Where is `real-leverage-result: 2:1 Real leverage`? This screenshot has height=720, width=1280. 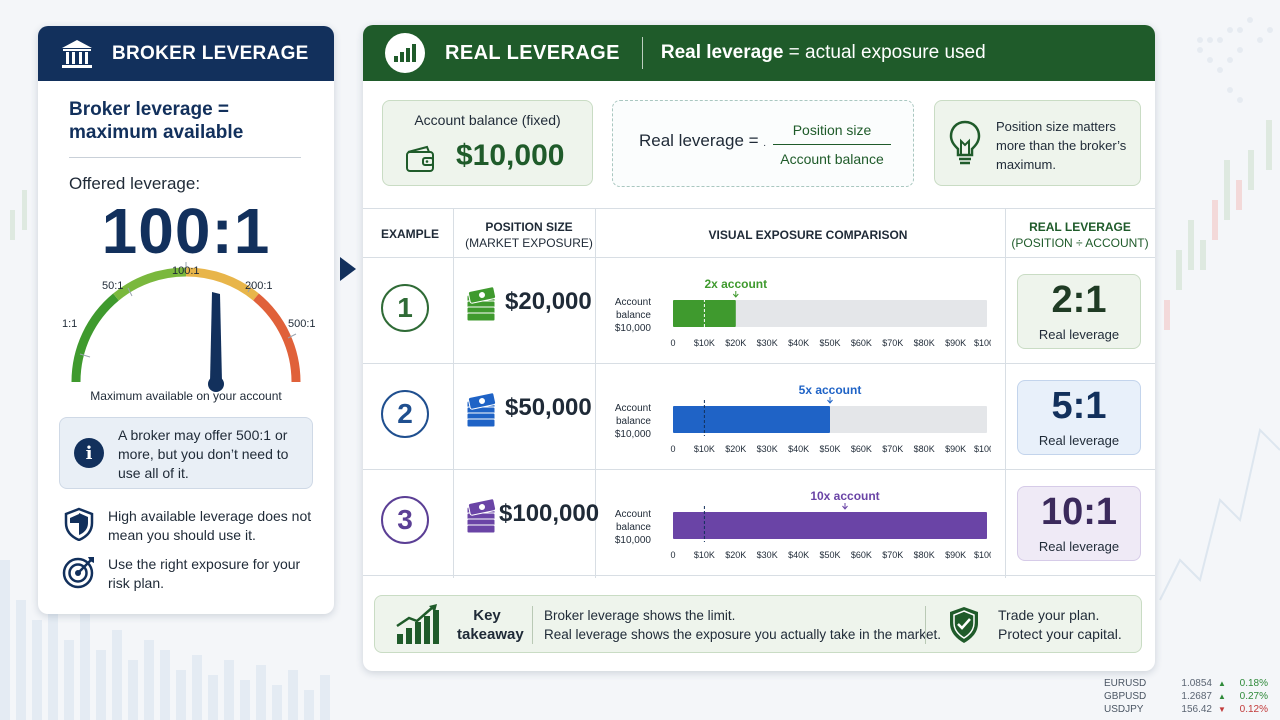 real-leverage-result: 2:1 Real leverage is located at coordinates (1079, 311).